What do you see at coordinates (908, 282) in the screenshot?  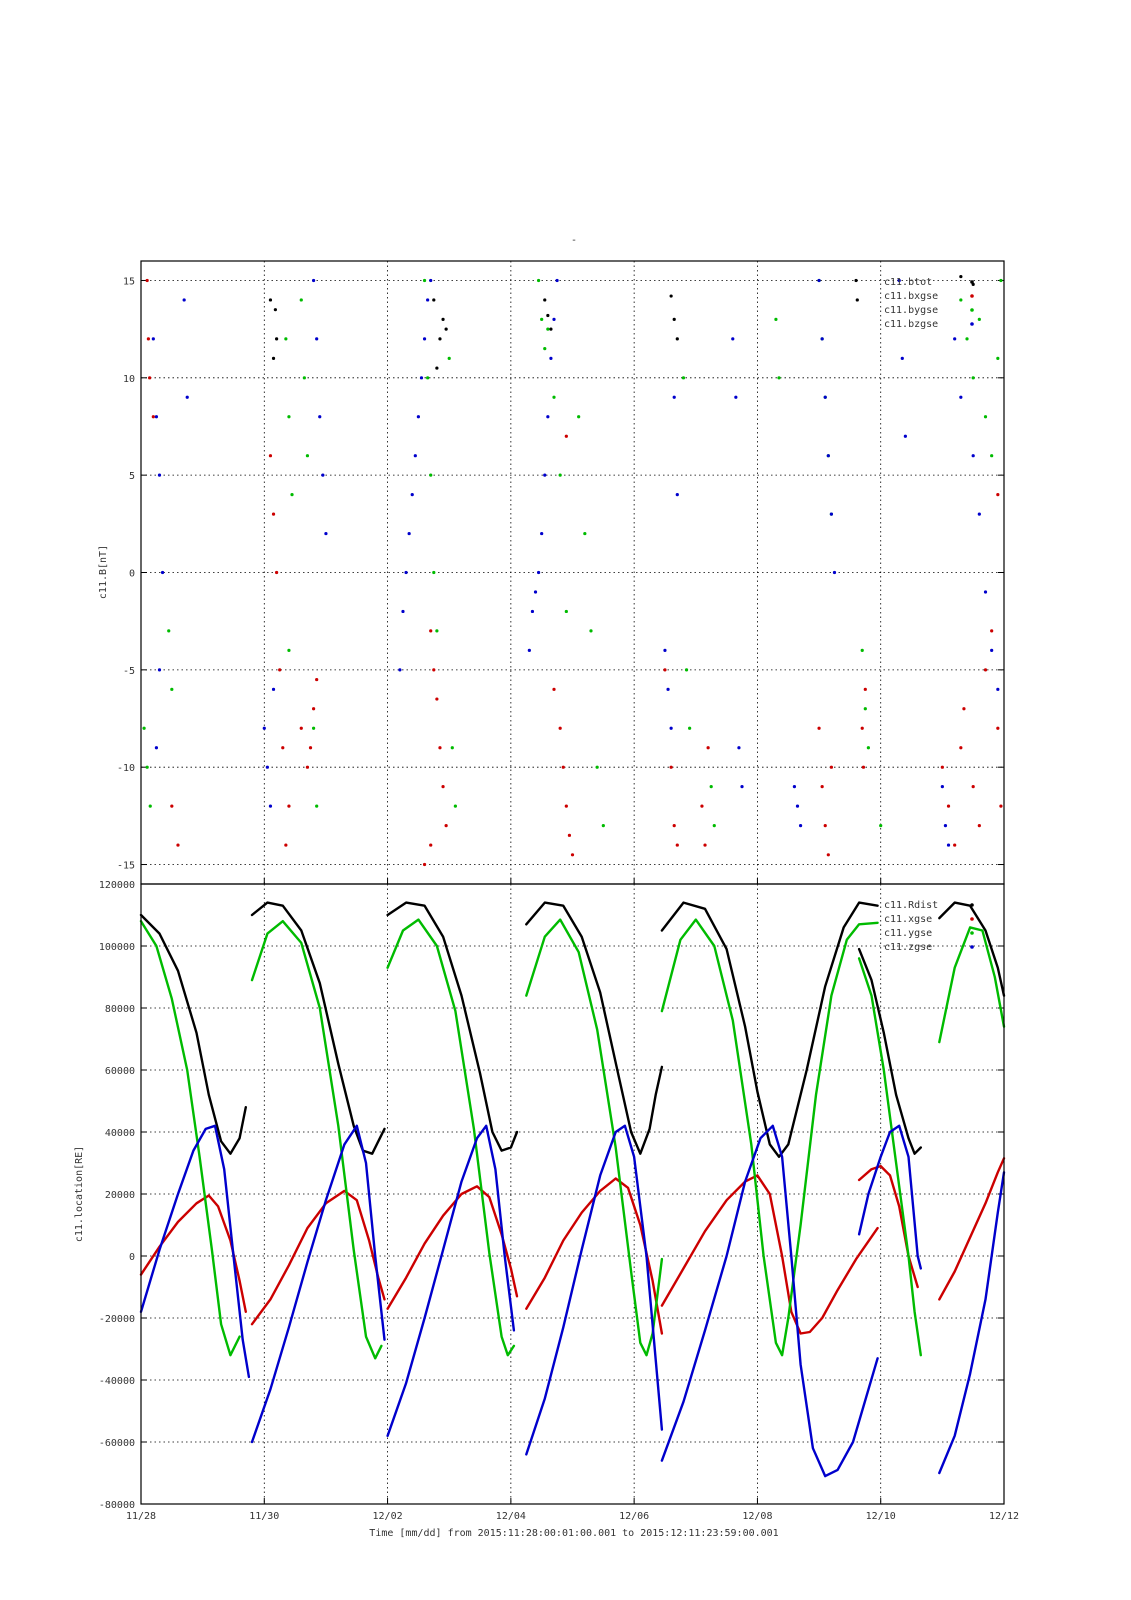 I see `legend-label: c11.btot` at bounding box center [908, 282].